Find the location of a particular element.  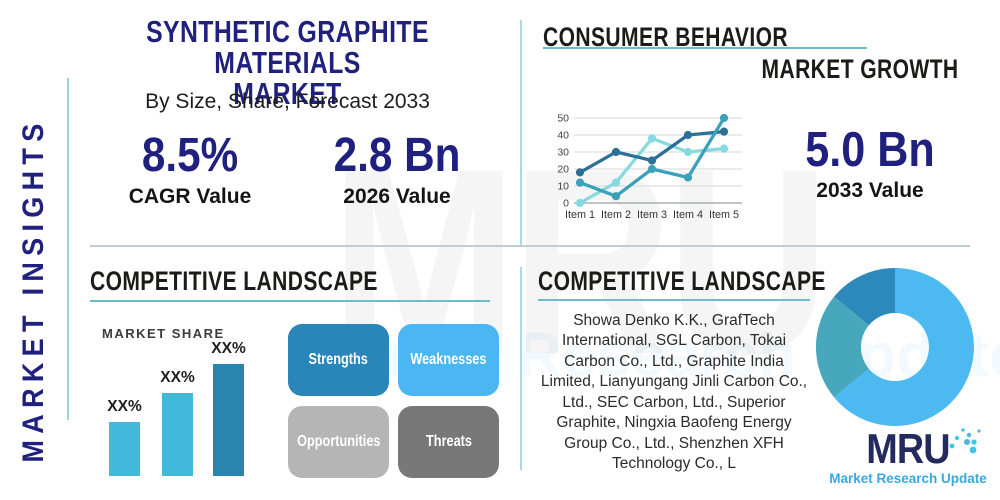

page-subtitle: By Size, Share, Forecast 2033 is located at coordinates (287, 101).